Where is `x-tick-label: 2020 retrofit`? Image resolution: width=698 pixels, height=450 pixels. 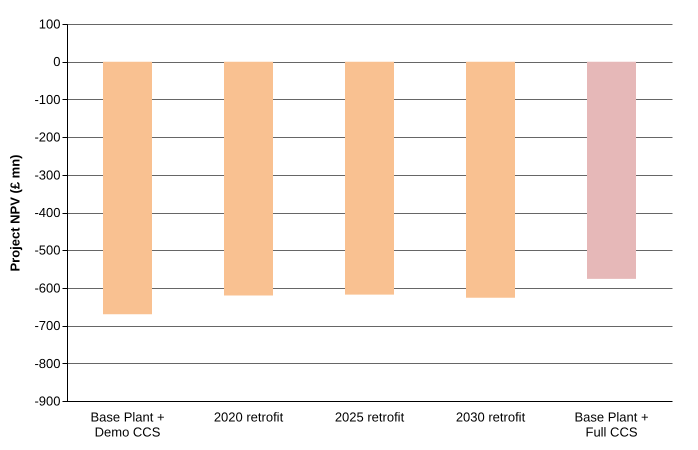
x-tick-label: 2020 retrofit is located at coordinates (249, 417).